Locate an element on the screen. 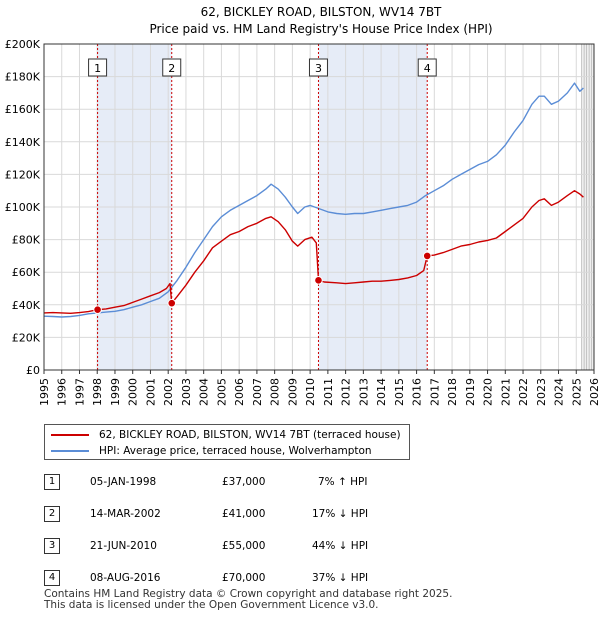 Image resolution: width=600 pixels, height=620 pixels. x-tick-label: 2007 is located at coordinates (257, 392).